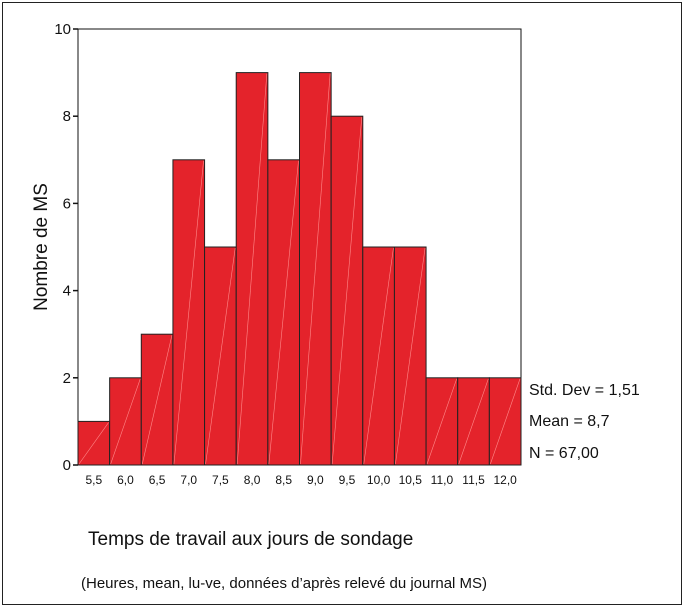 This screenshot has height=608, width=685. Describe the element at coordinates (473, 480) in the screenshot. I see `x-tick-label: 11,5` at that location.